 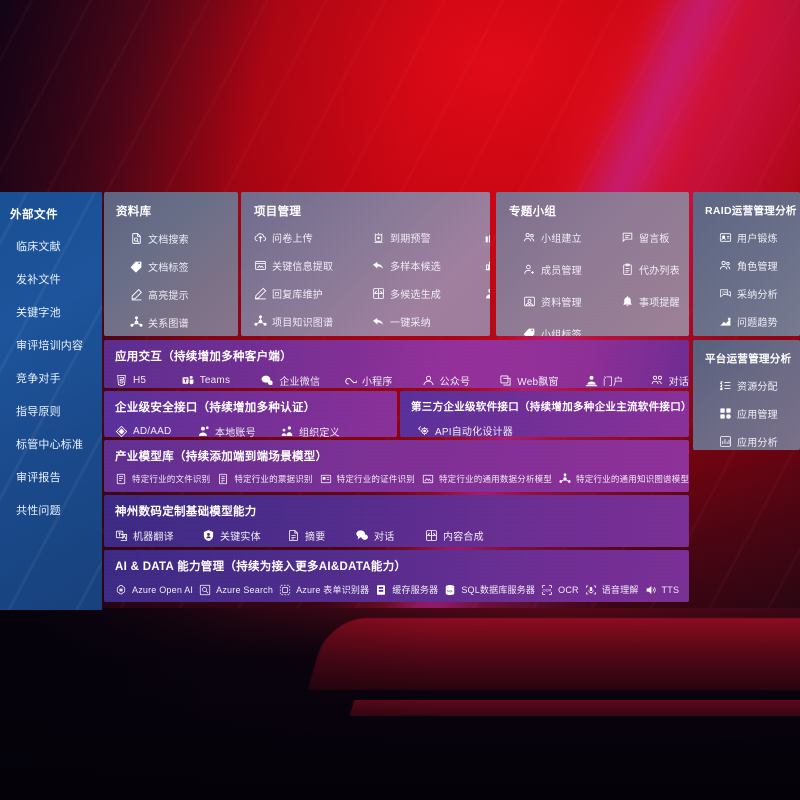 I want to click on item-reviewer-portrait: 评审员画像, so click(x=487, y=293).